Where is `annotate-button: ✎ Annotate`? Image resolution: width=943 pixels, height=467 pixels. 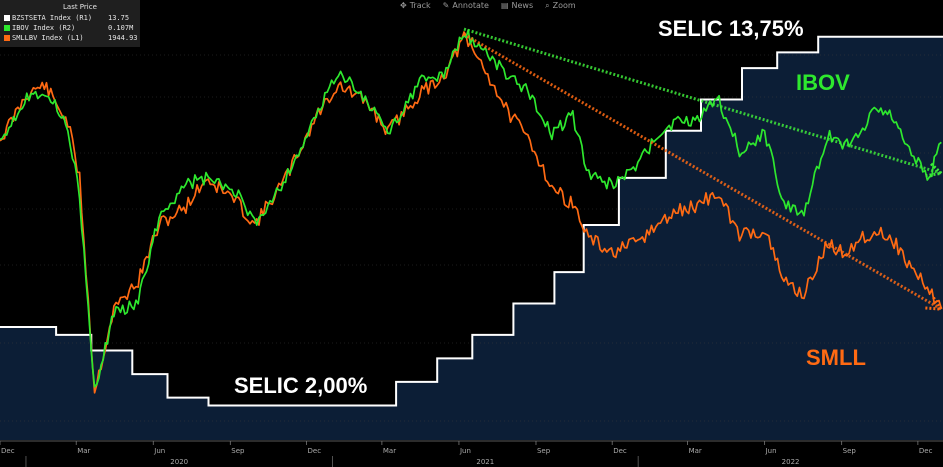
annotate-button: ✎ Annotate is located at coordinates (466, 5).